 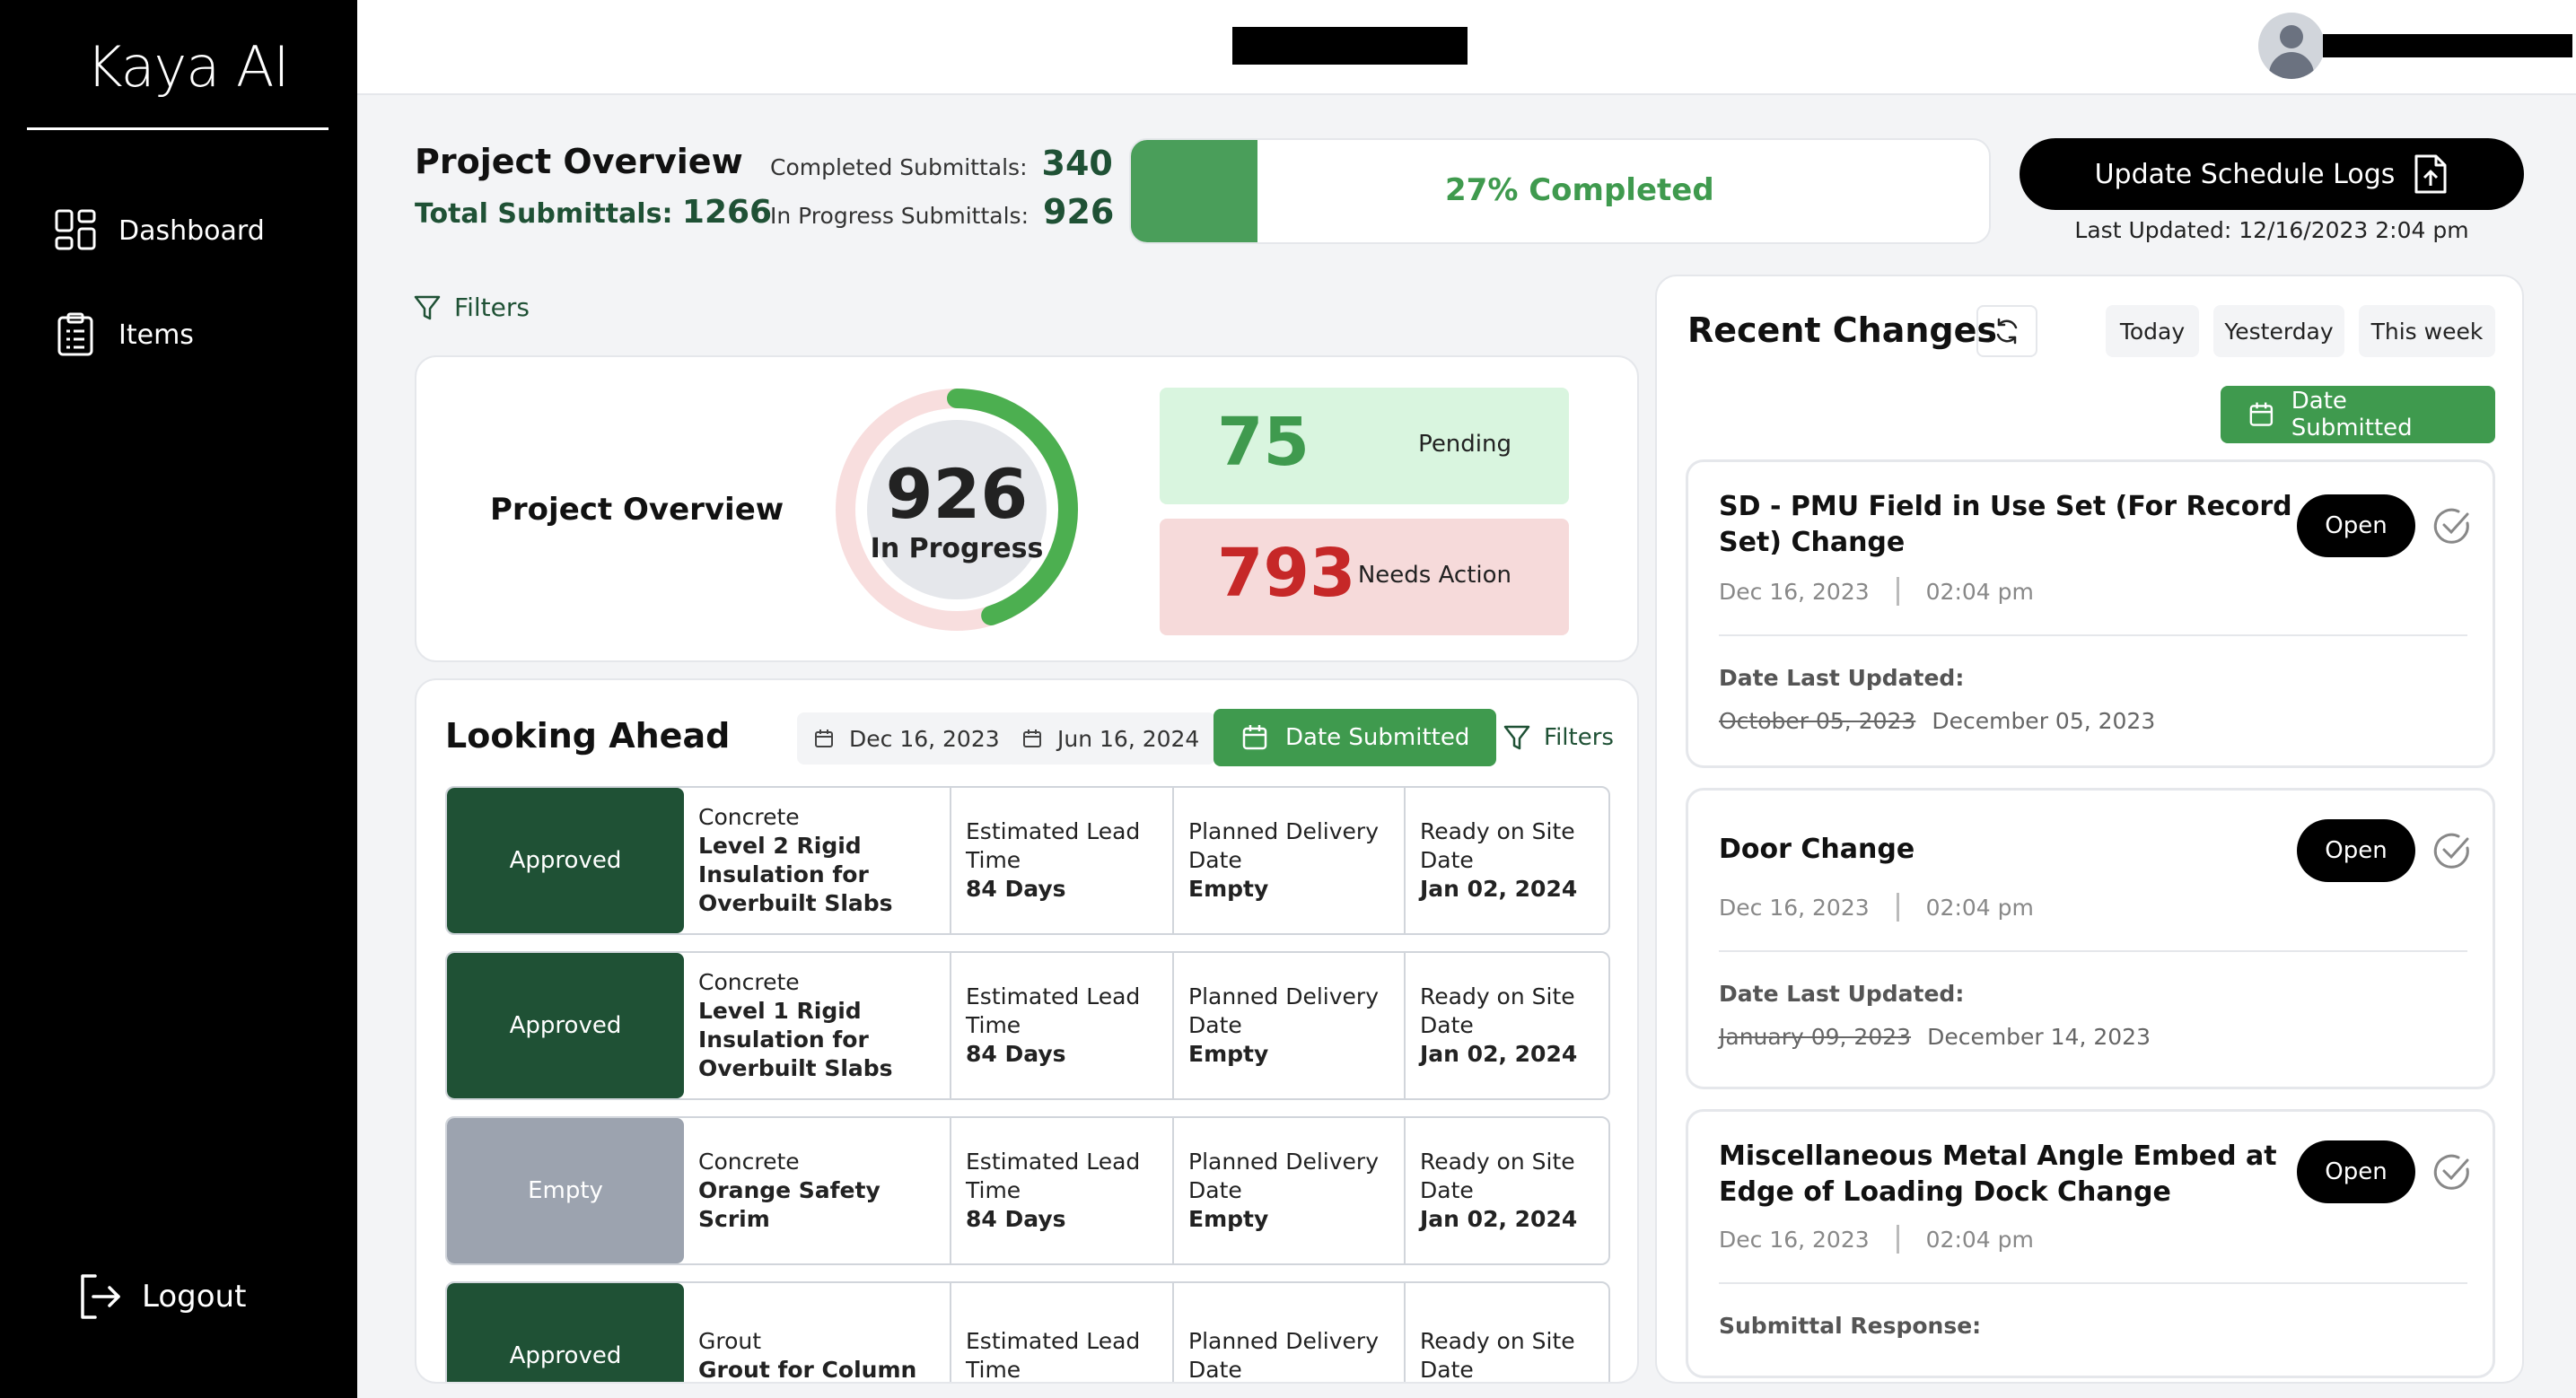 I want to click on project-name-redacted, so click(x=1350, y=46).